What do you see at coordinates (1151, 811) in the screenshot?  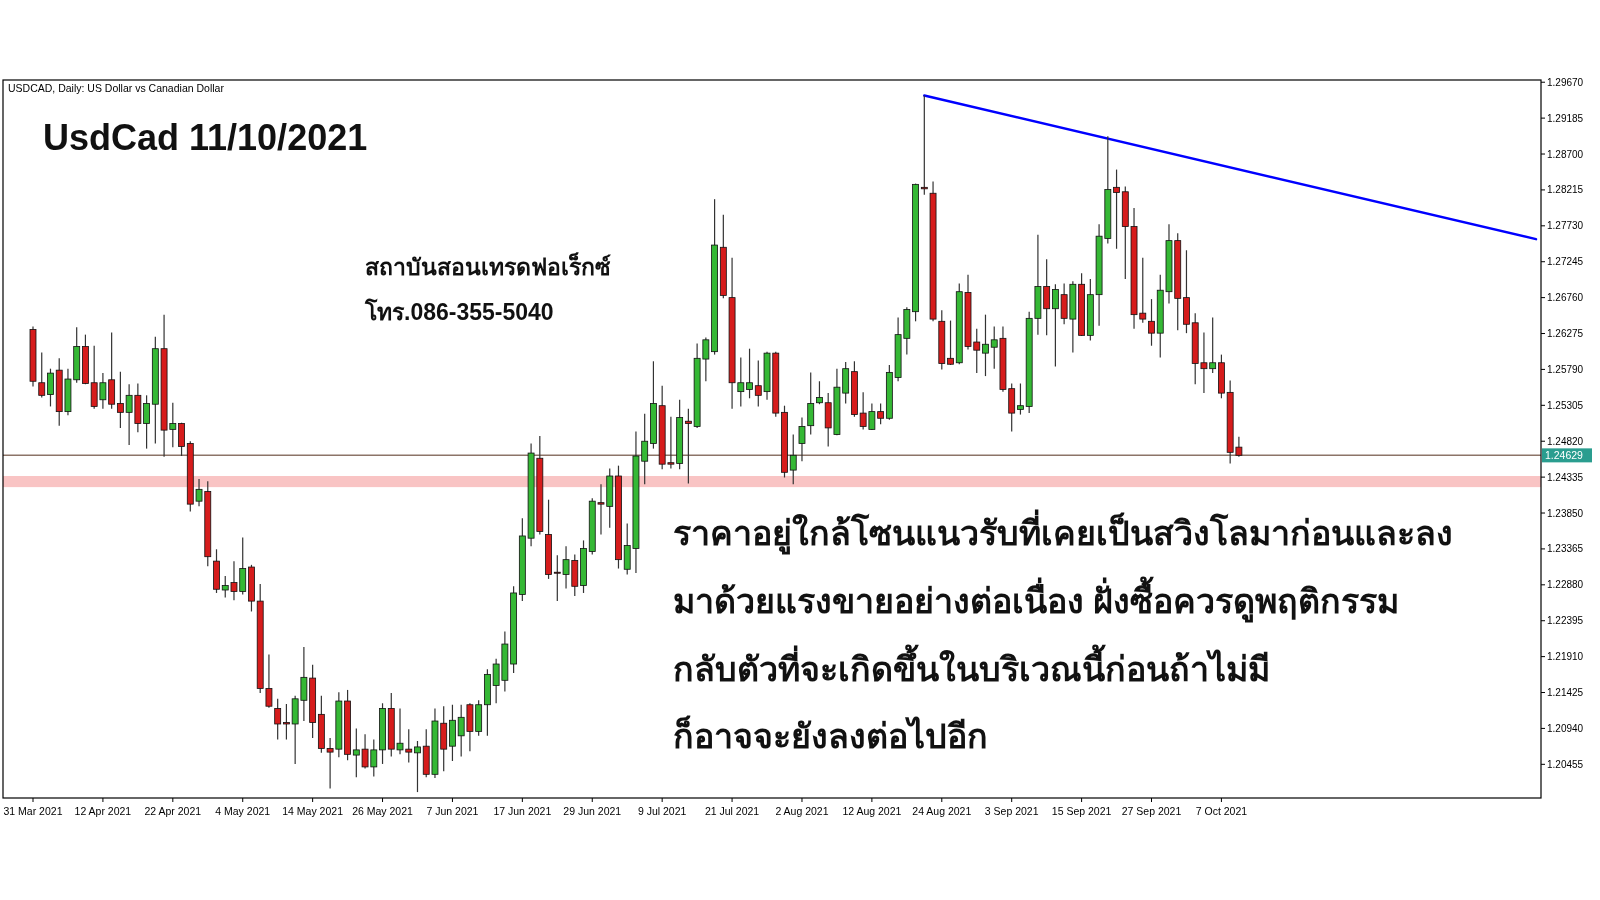 I see `x-tick-label: 27 Sep 2021` at bounding box center [1151, 811].